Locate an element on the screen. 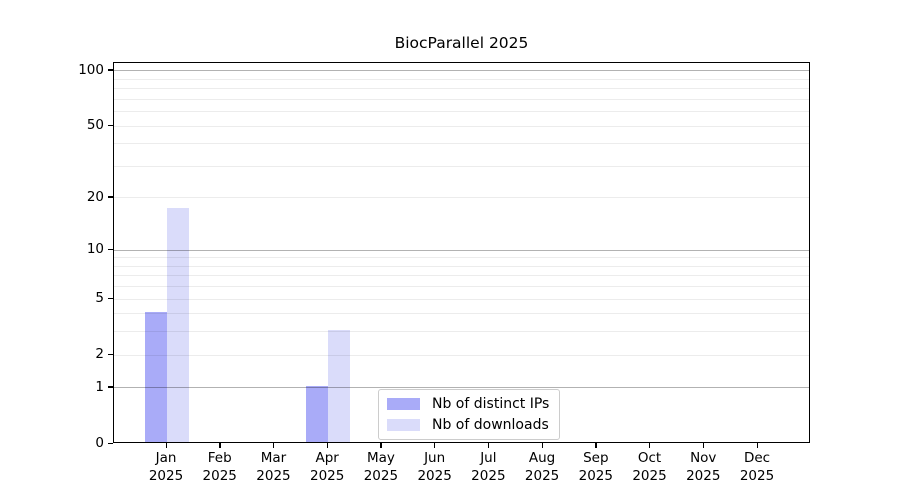 This screenshot has height=500, width=900. bar-distinct-ips-jan is located at coordinates (156, 376).